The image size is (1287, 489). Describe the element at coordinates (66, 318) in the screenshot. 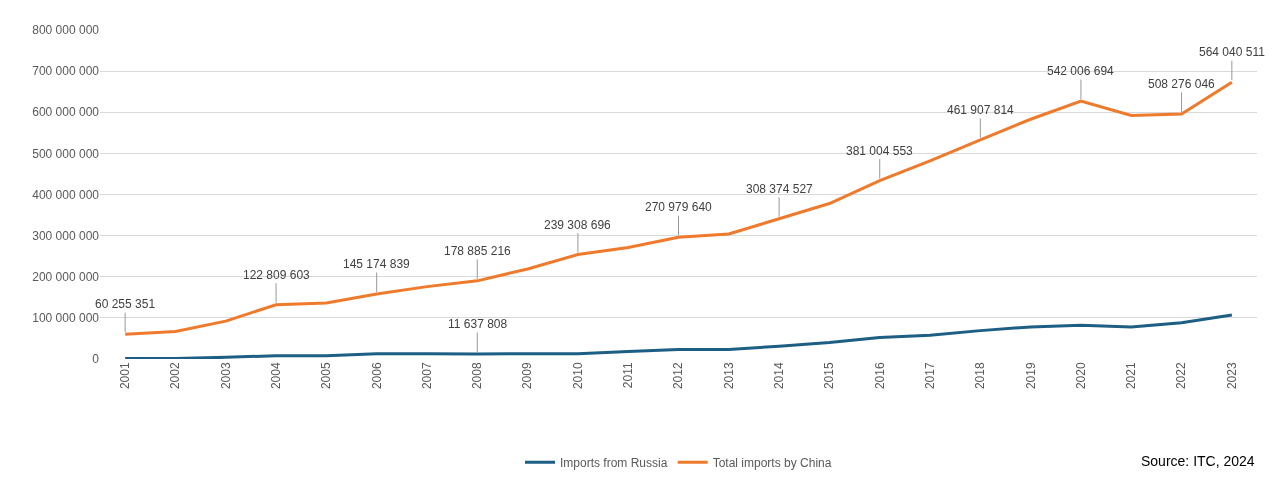

I see `y-tick-label: 100 000 000` at that location.